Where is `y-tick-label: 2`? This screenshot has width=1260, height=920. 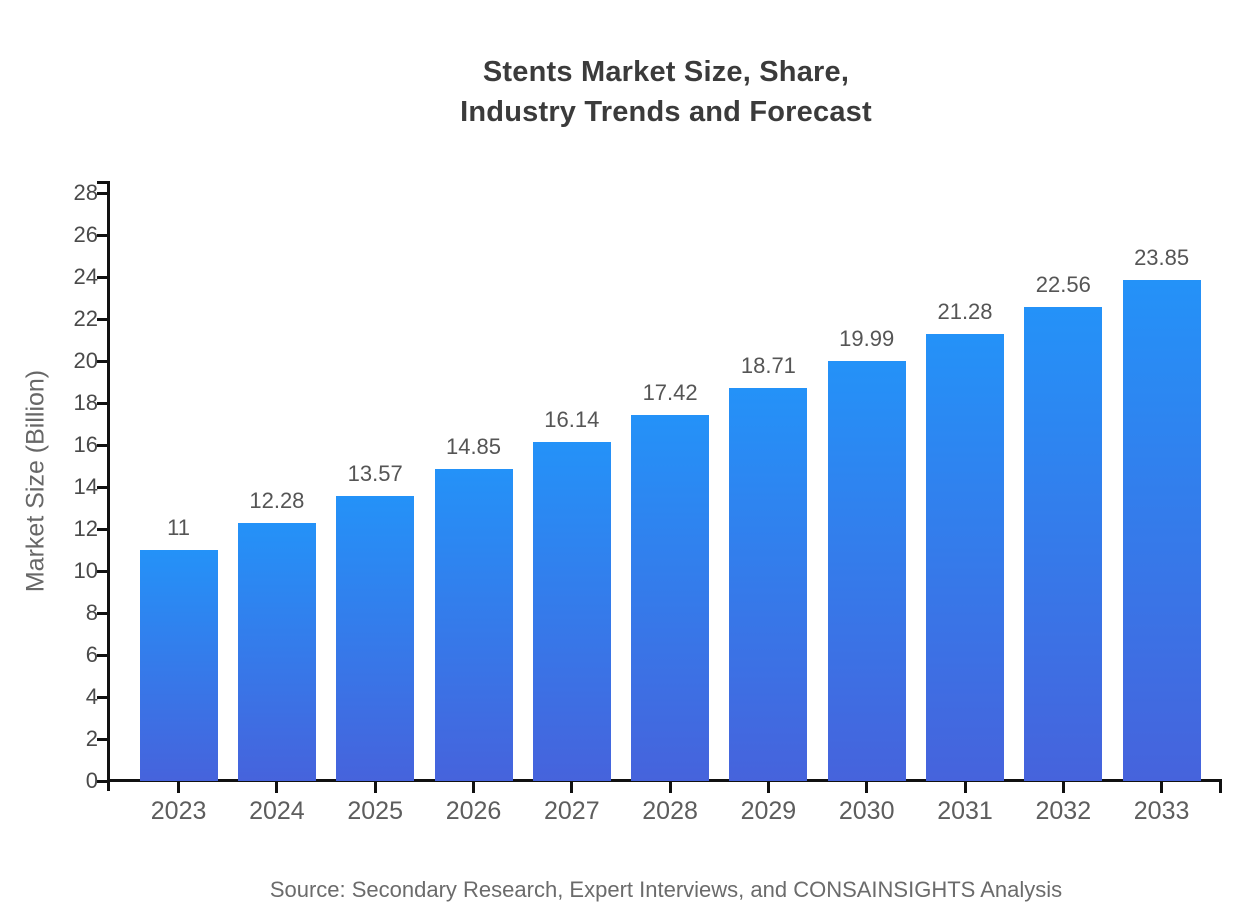 y-tick-label: 2 is located at coordinates (91, 738).